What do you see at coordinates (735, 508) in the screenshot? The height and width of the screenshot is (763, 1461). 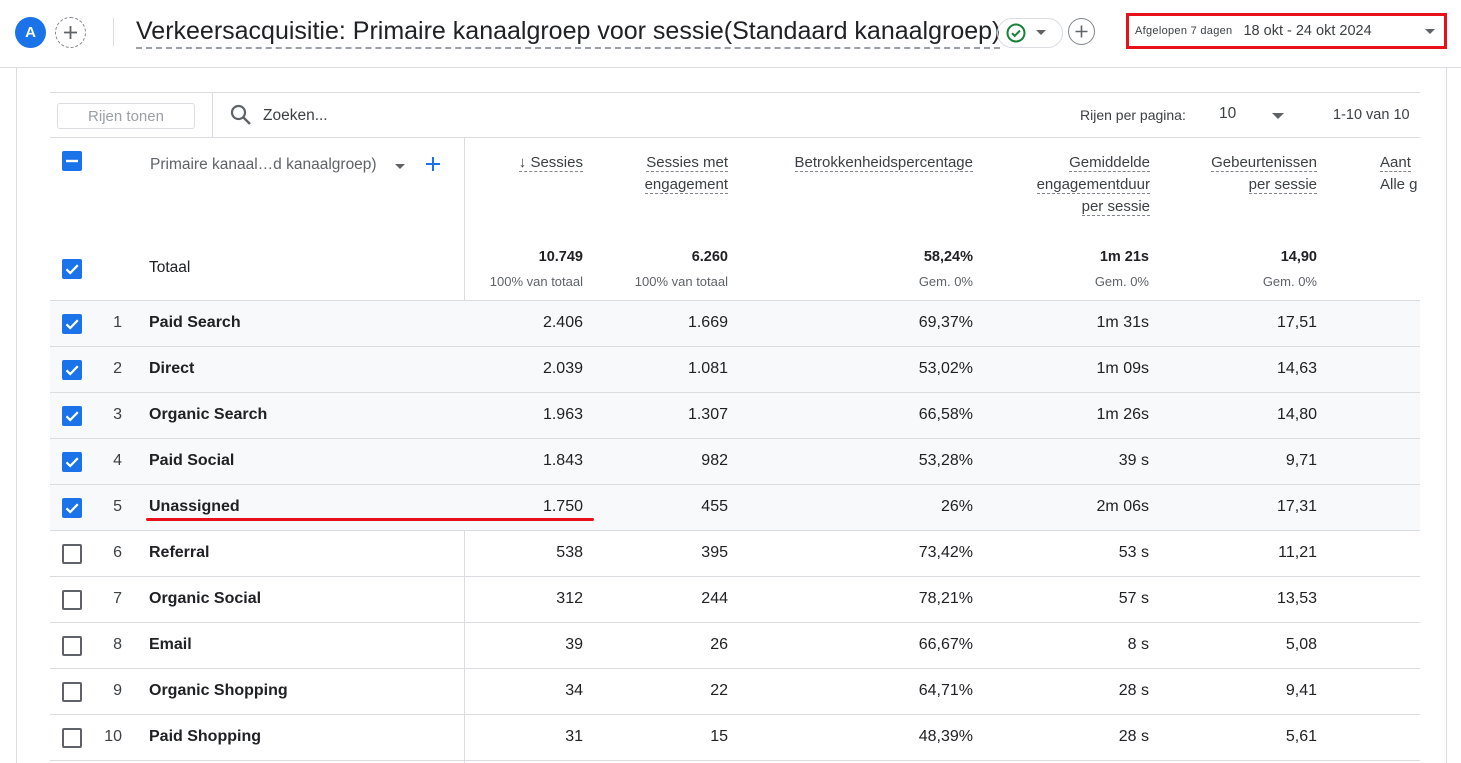 I see `table-row: 5 Unassigned 1.750 455 26% 2m 06s 17,31` at bounding box center [735, 508].